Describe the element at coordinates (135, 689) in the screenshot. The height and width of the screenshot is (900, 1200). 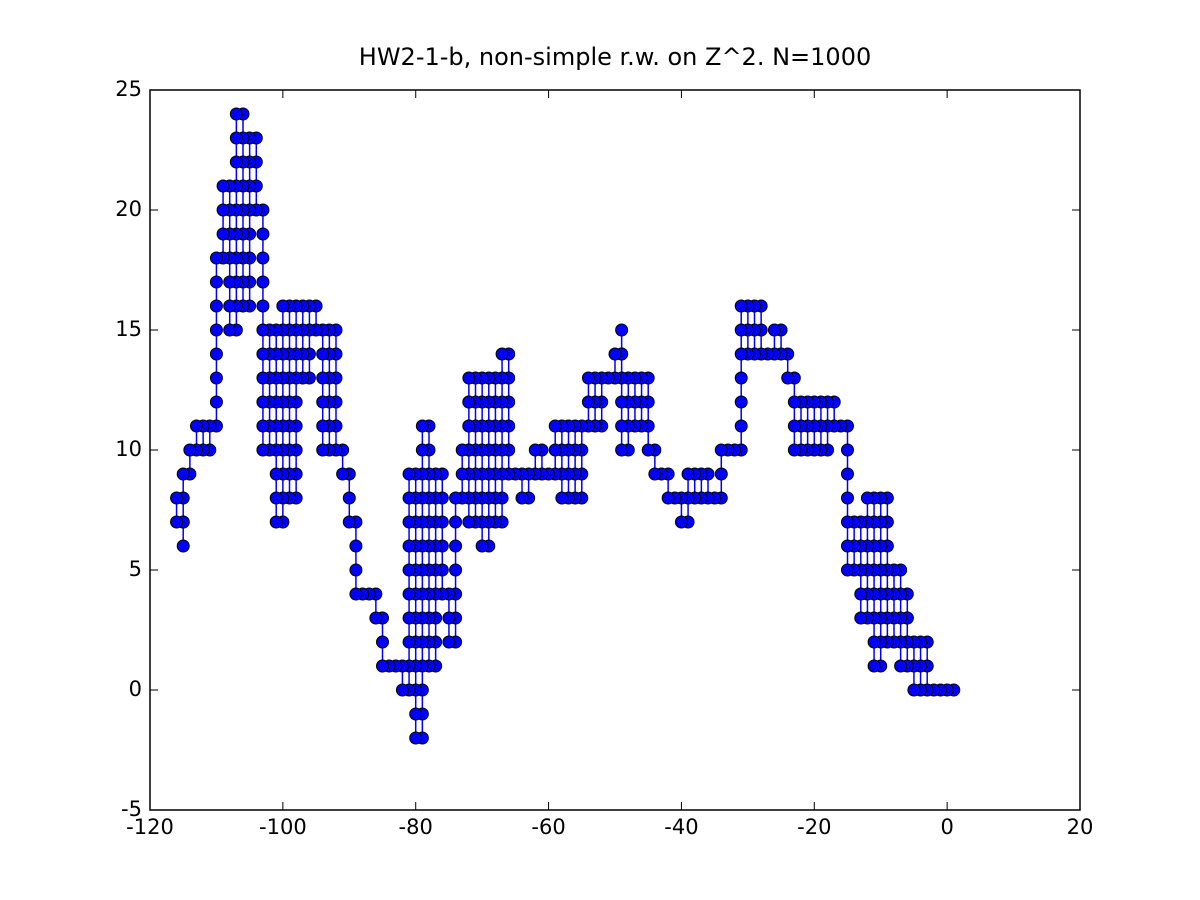
I see `y-tick-label: 0` at that location.